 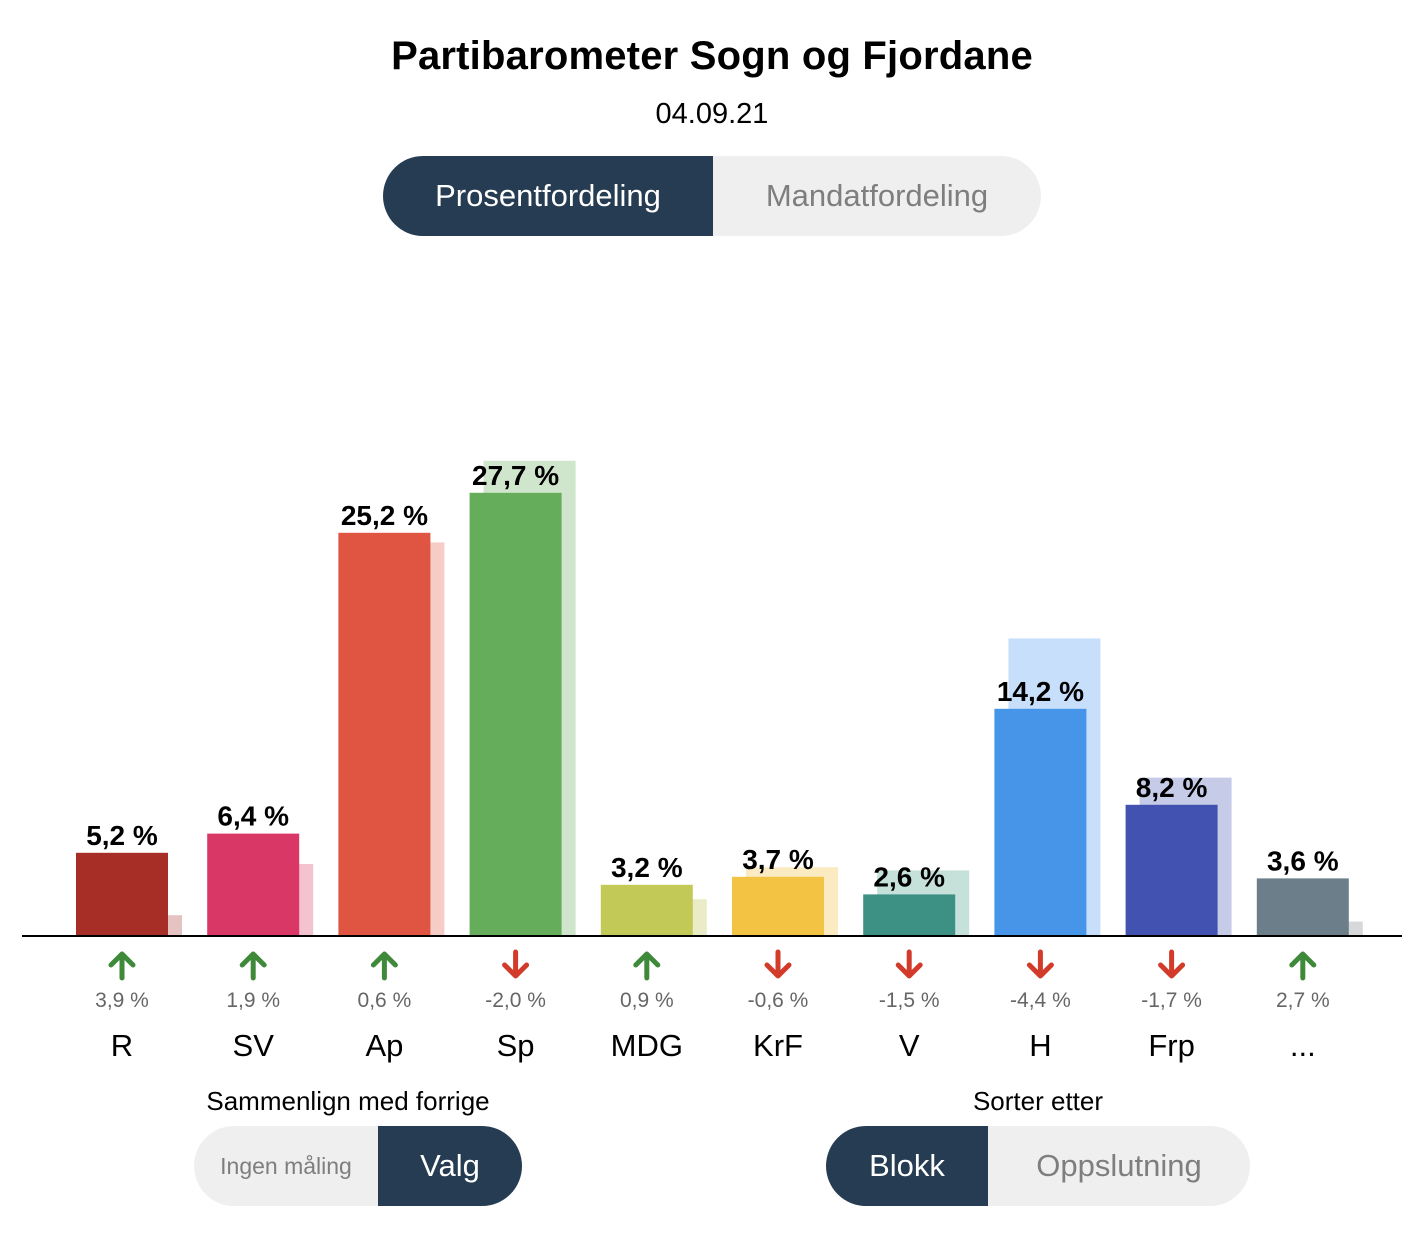 I want to click on change-label-r: 3,9 %, so click(x=122, y=1000).